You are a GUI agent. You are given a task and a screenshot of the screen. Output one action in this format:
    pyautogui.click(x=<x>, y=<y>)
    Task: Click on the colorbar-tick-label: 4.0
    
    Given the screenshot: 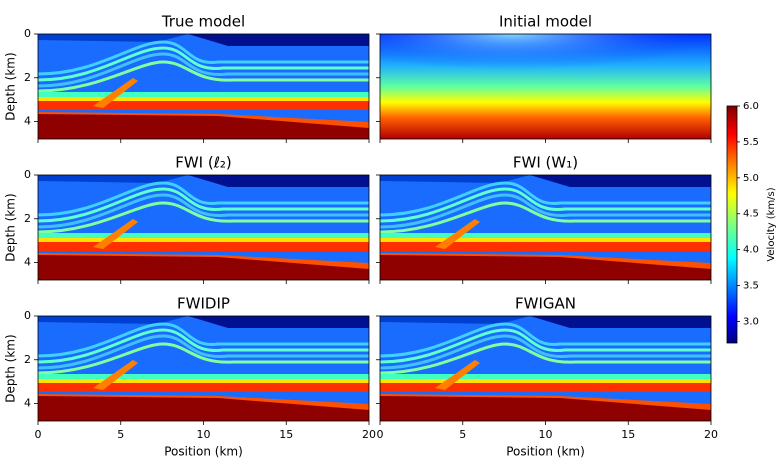 What is the action you would take?
    pyautogui.click(x=751, y=250)
    